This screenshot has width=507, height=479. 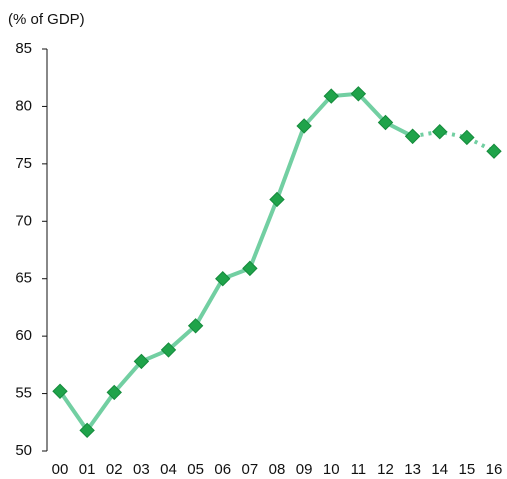 I want to click on y-tick-label: 55, so click(x=23, y=393).